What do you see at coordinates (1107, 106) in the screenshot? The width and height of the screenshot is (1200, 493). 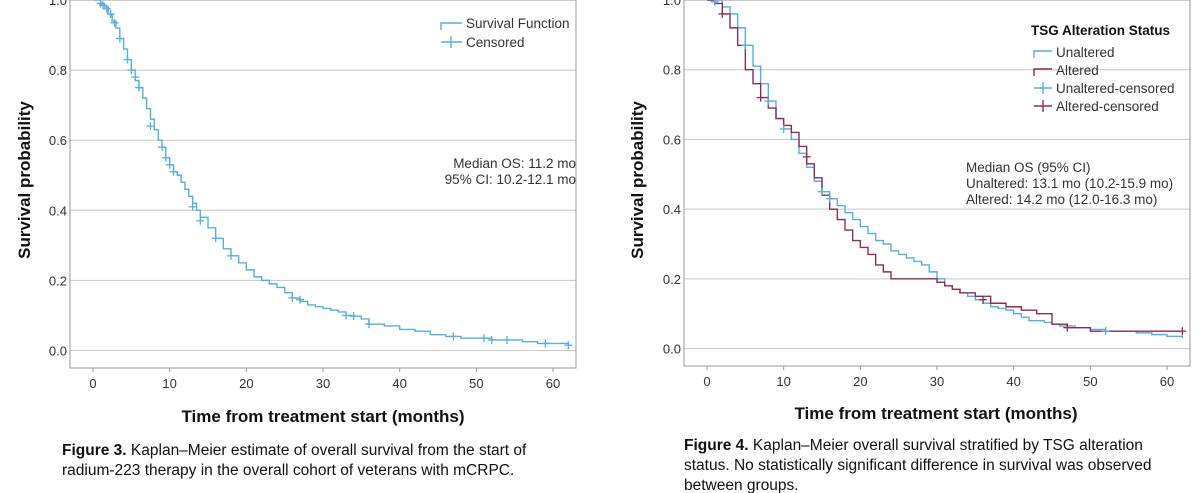 I see `legend-label-altered-censored: Altered-censored` at bounding box center [1107, 106].